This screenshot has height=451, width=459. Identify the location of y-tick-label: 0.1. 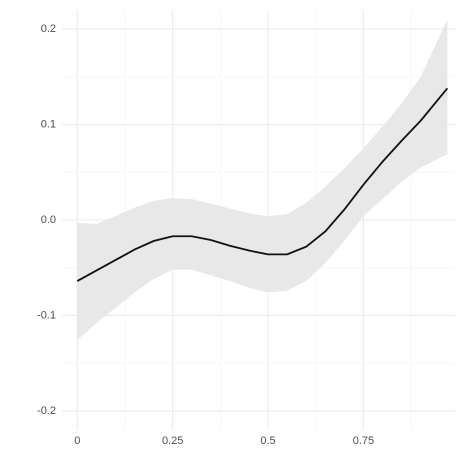
(48, 124).